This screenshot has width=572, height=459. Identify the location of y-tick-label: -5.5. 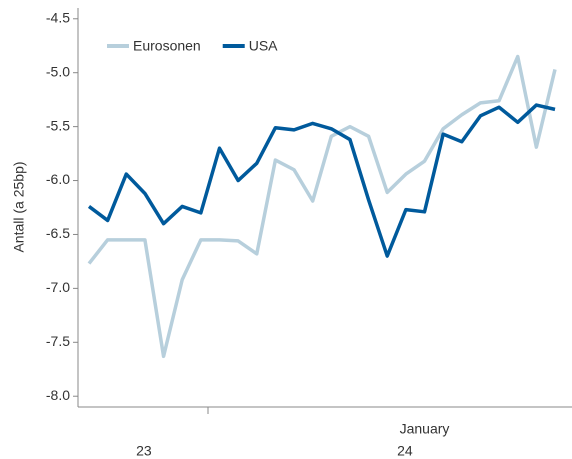
(58, 125).